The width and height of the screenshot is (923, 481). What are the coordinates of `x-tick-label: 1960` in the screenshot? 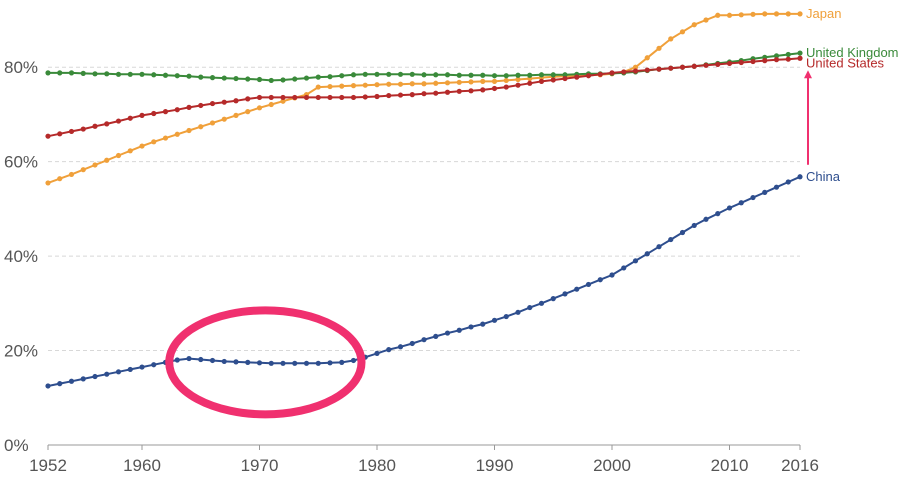 It's located at (142, 465).